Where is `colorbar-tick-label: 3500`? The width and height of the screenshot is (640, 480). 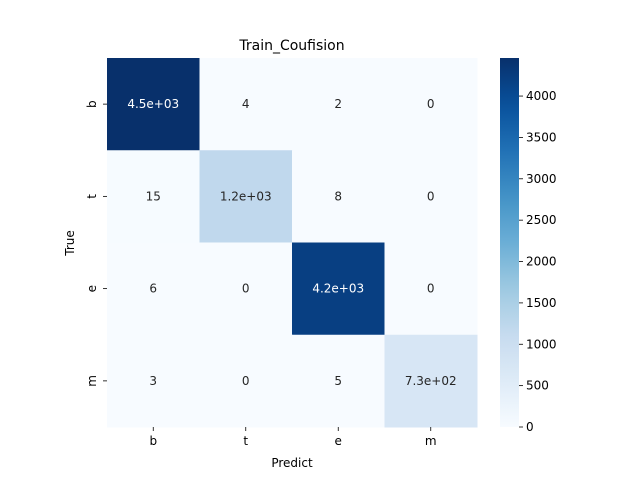 colorbar-tick-label: 3500 is located at coordinates (541, 137).